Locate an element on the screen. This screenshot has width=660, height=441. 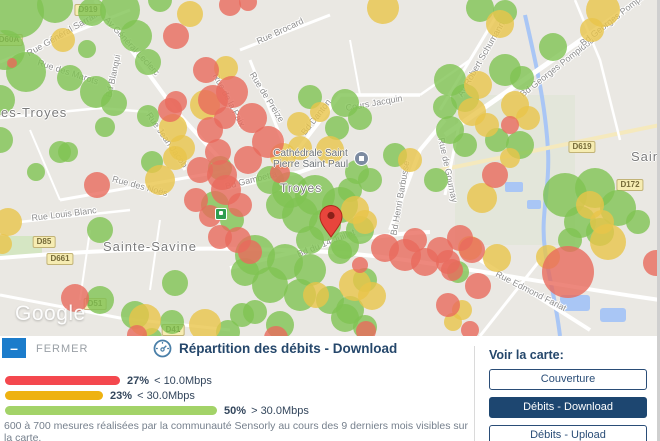
google-maps-logo: Google is located at coordinates (50, 313).